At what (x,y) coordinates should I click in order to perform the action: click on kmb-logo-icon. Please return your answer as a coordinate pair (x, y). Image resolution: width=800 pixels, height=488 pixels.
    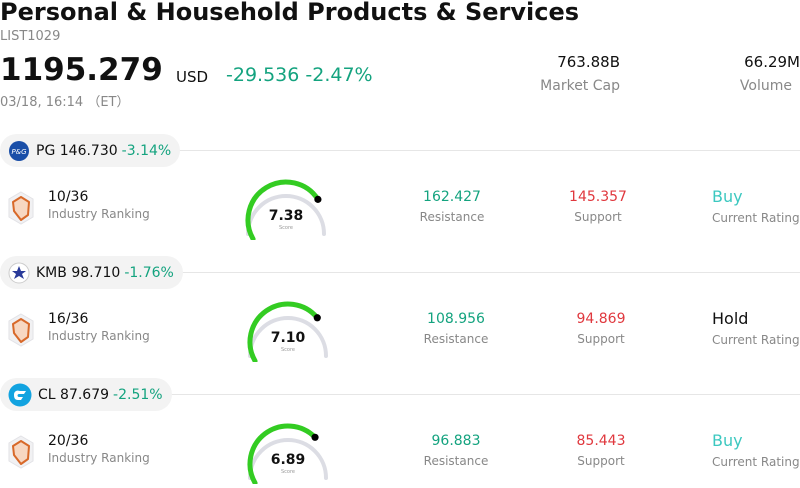
    Looking at the image, I should click on (19, 273).